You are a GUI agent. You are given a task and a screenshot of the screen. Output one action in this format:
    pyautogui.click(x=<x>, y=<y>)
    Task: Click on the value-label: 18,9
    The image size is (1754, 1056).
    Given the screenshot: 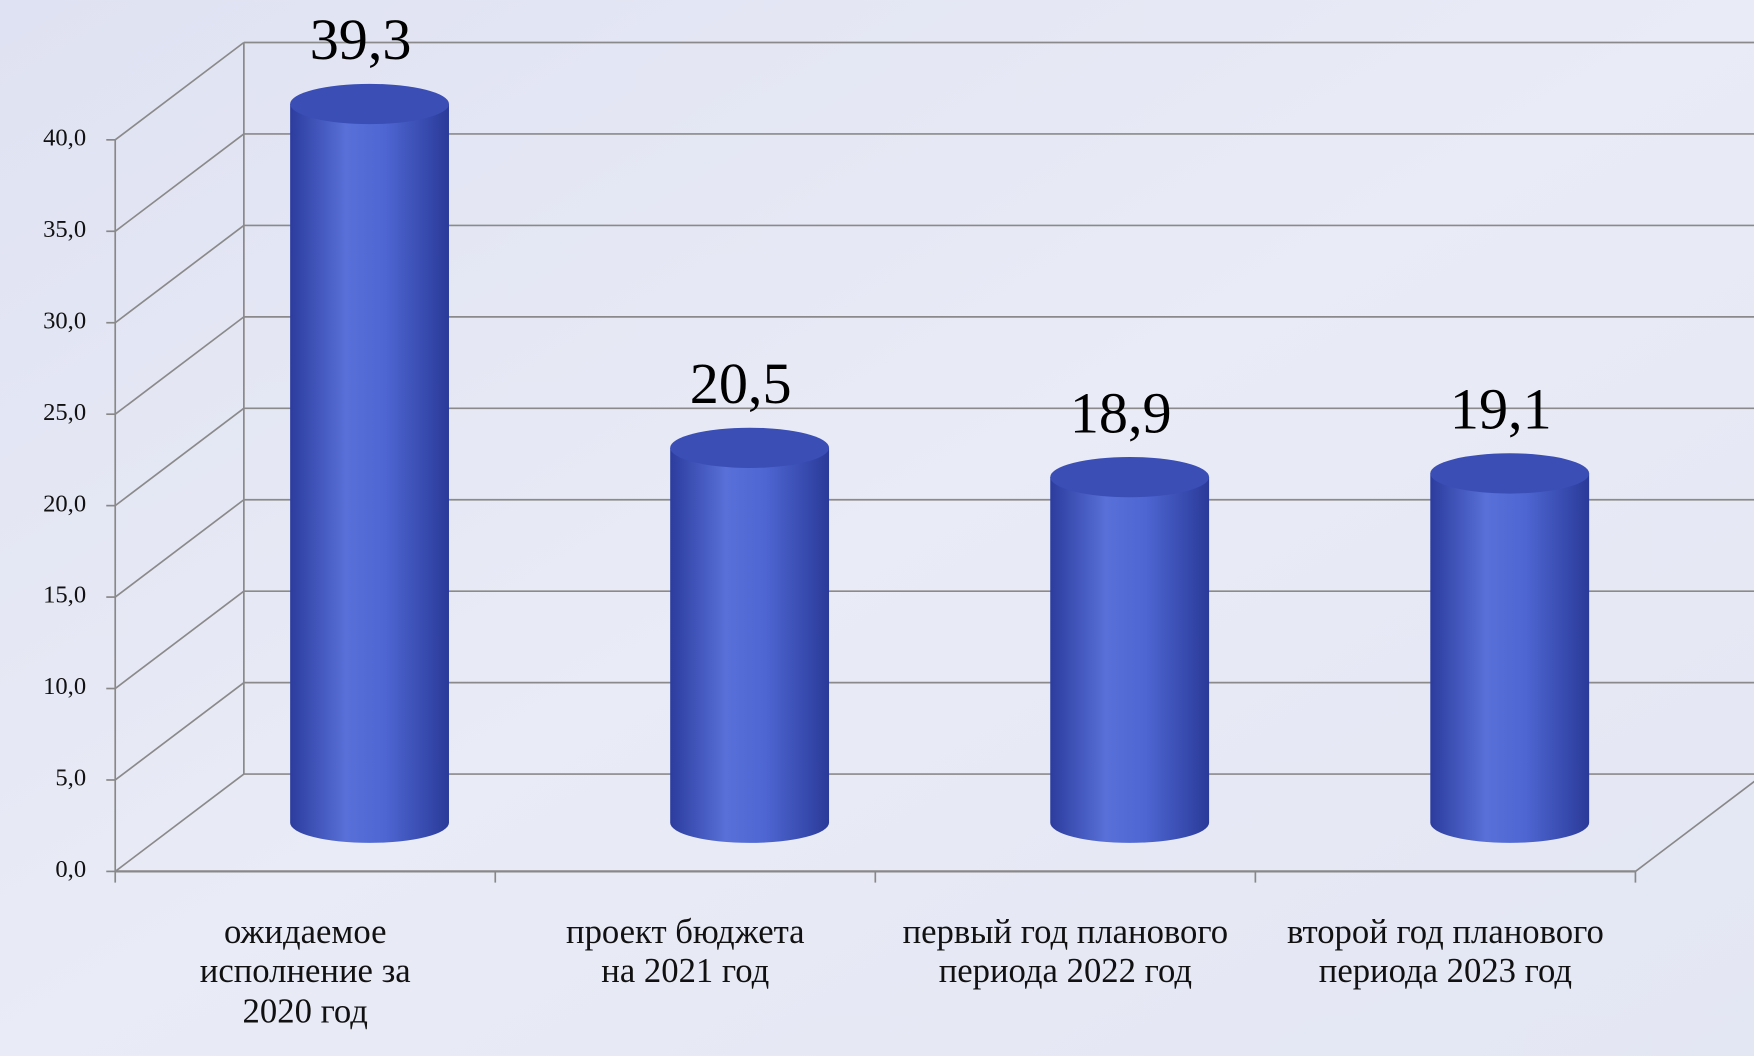 What is the action you would take?
    pyautogui.click(x=1121, y=412)
    